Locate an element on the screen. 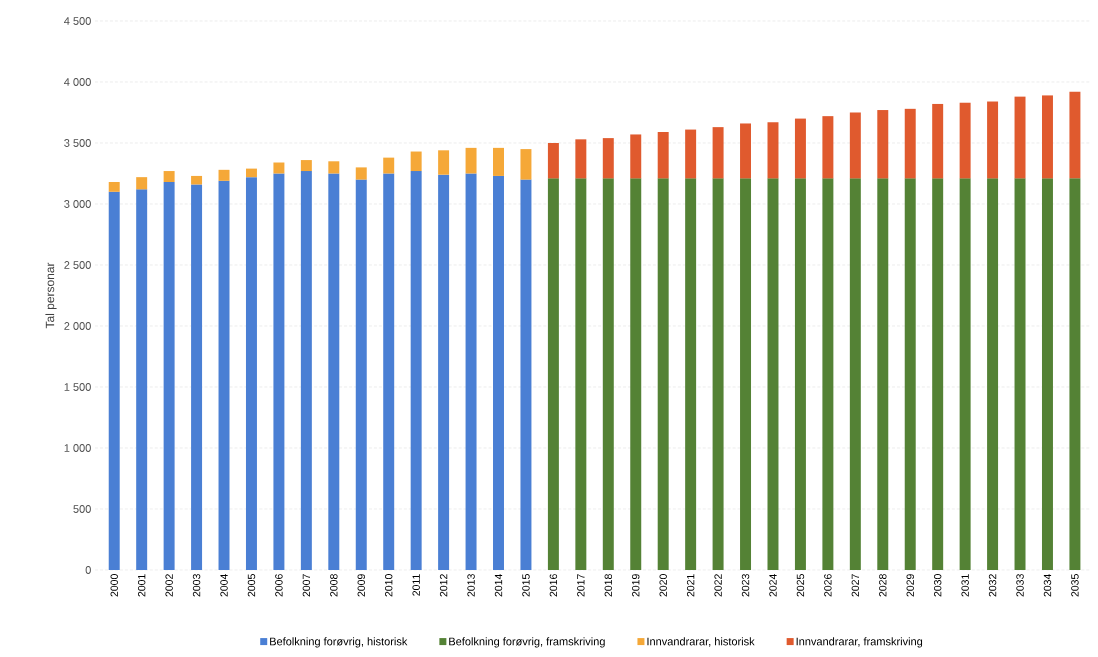 This screenshot has width=1098, height=657. x-tick-label: 2023 is located at coordinates (745, 585).